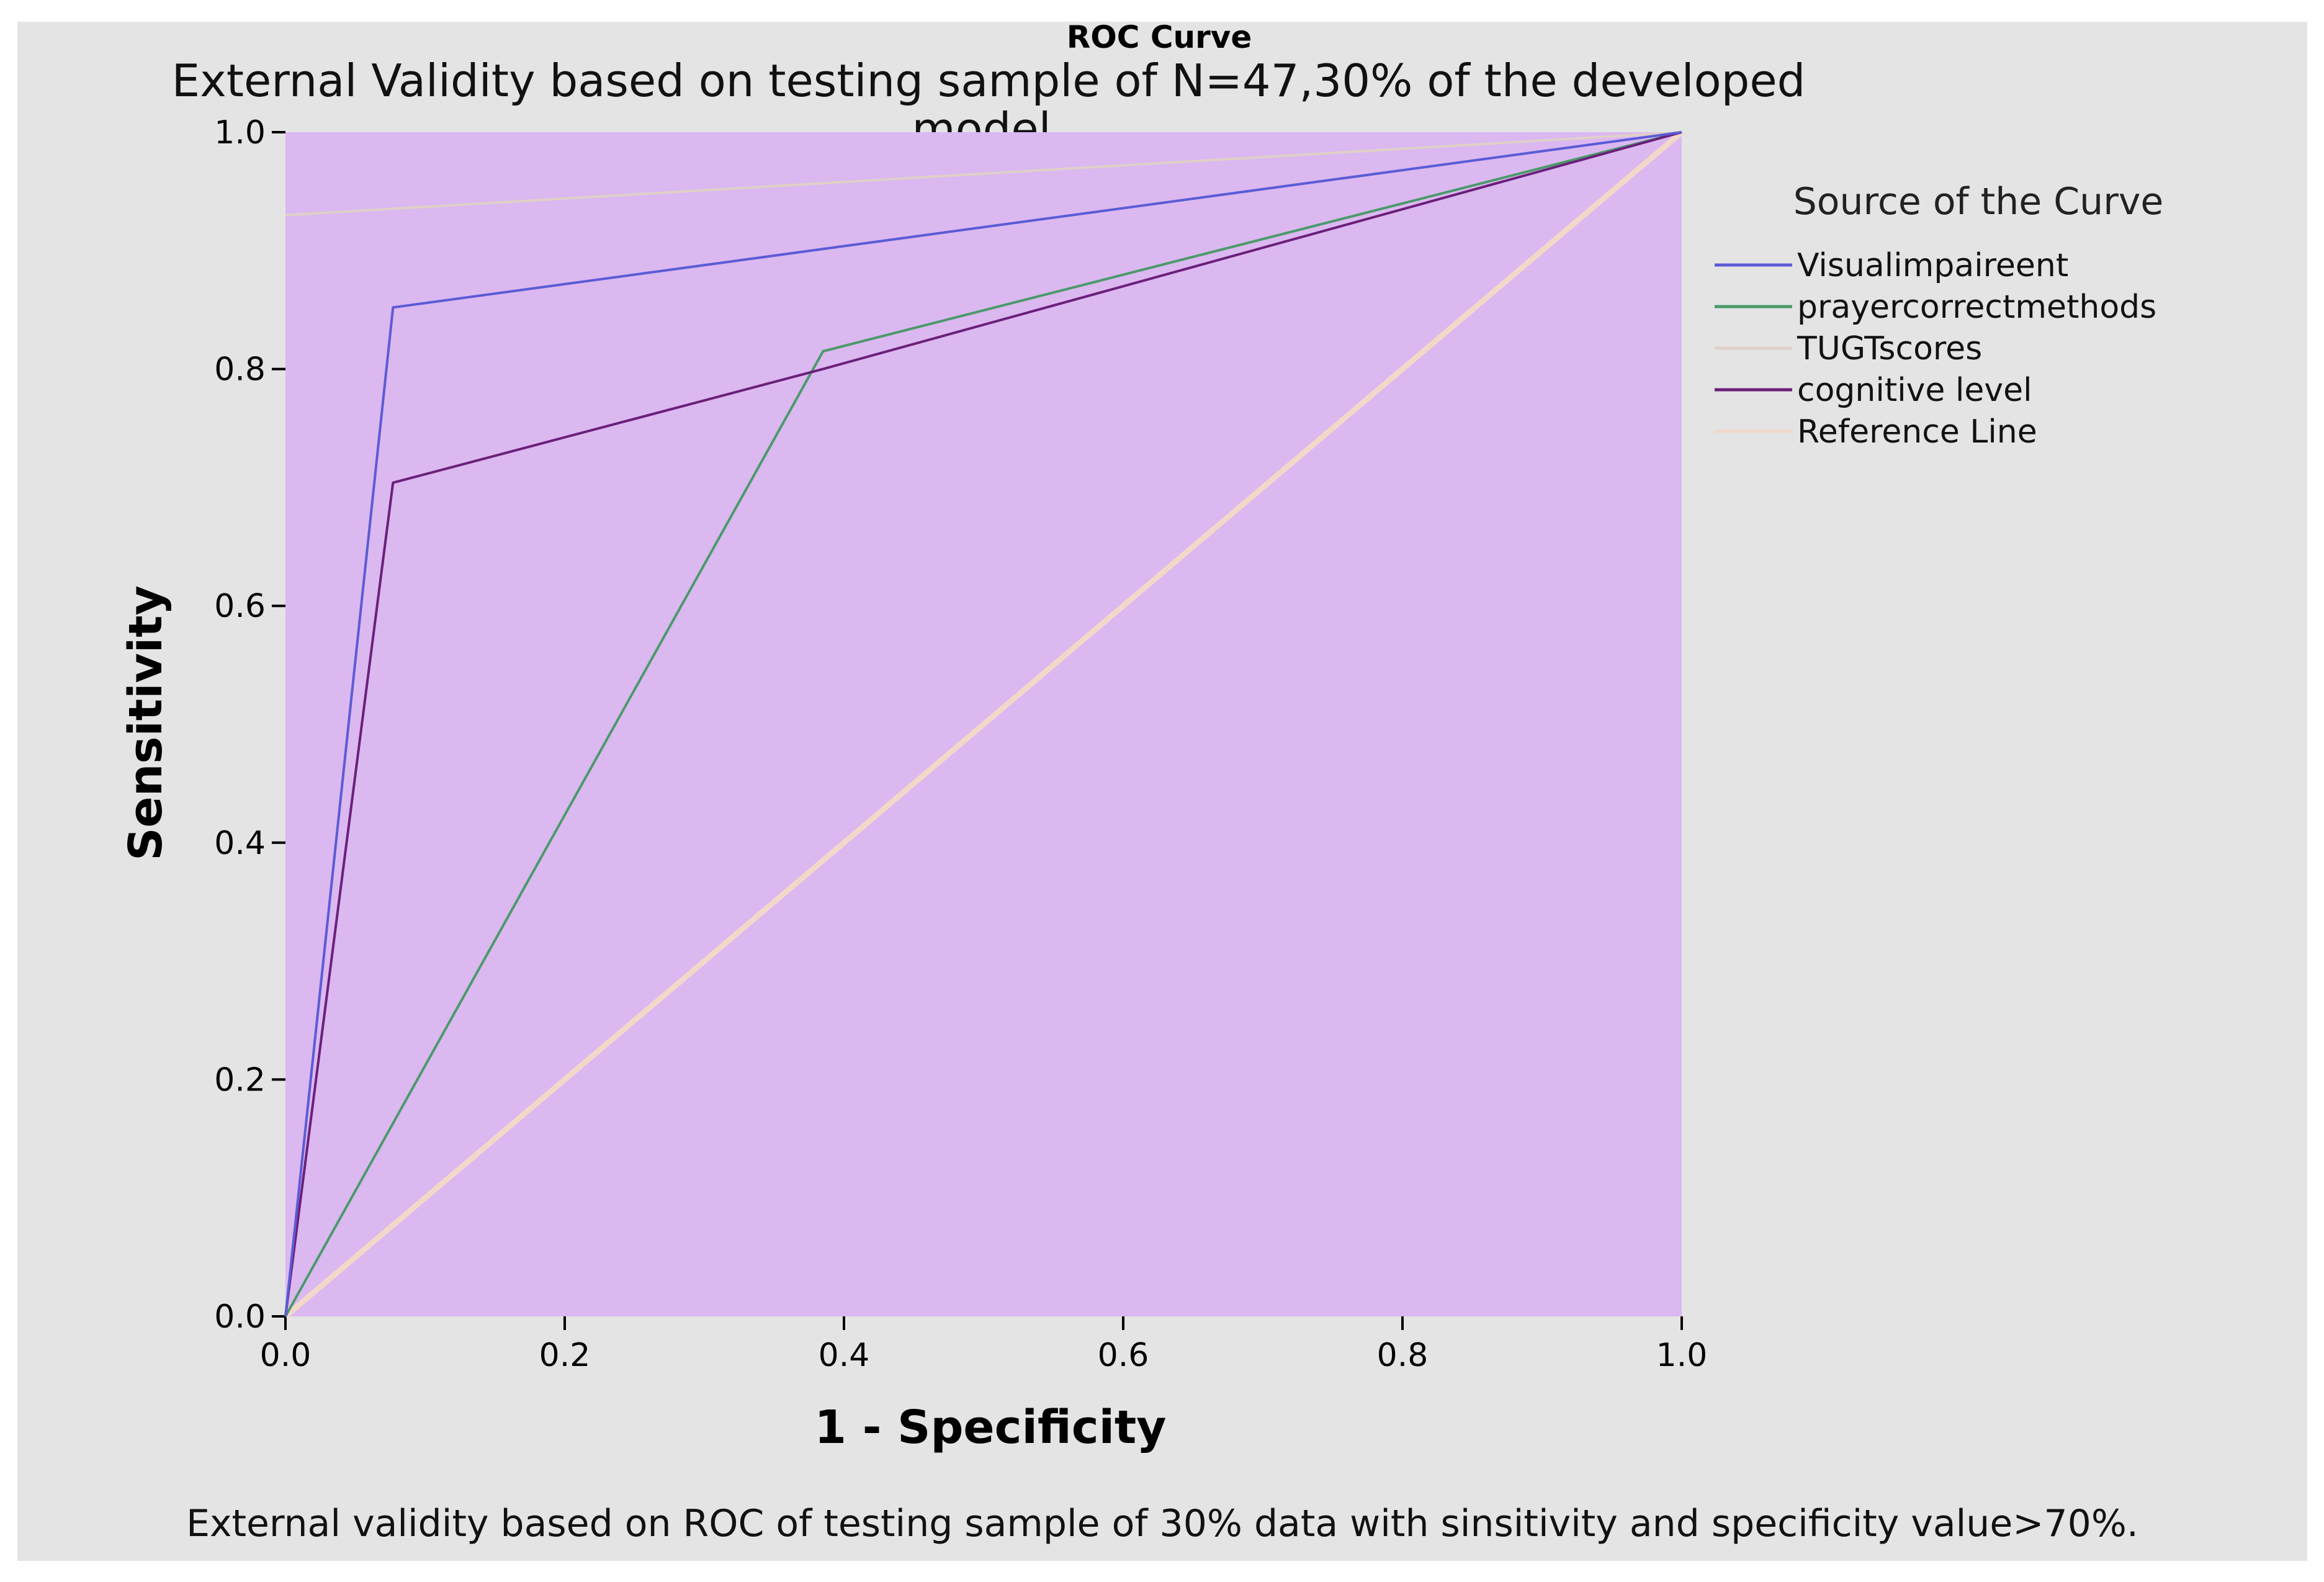  What do you see at coordinates (1977, 307) in the screenshot?
I see `legend-label-prayercorrectmethods: prayercorrectmethods` at bounding box center [1977, 307].